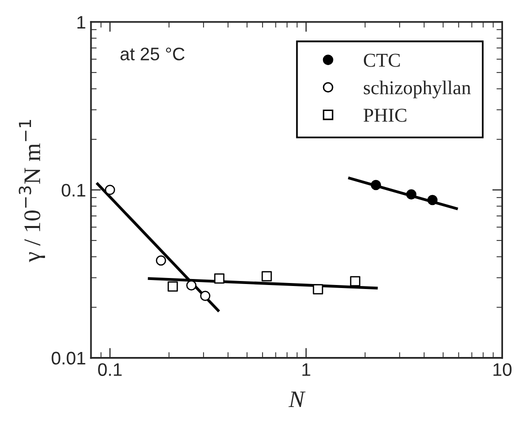 Image resolution: width=514 pixels, height=422 pixels. Describe the element at coordinates (297, 400) in the screenshot. I see `x-axis-title: N` at that location.